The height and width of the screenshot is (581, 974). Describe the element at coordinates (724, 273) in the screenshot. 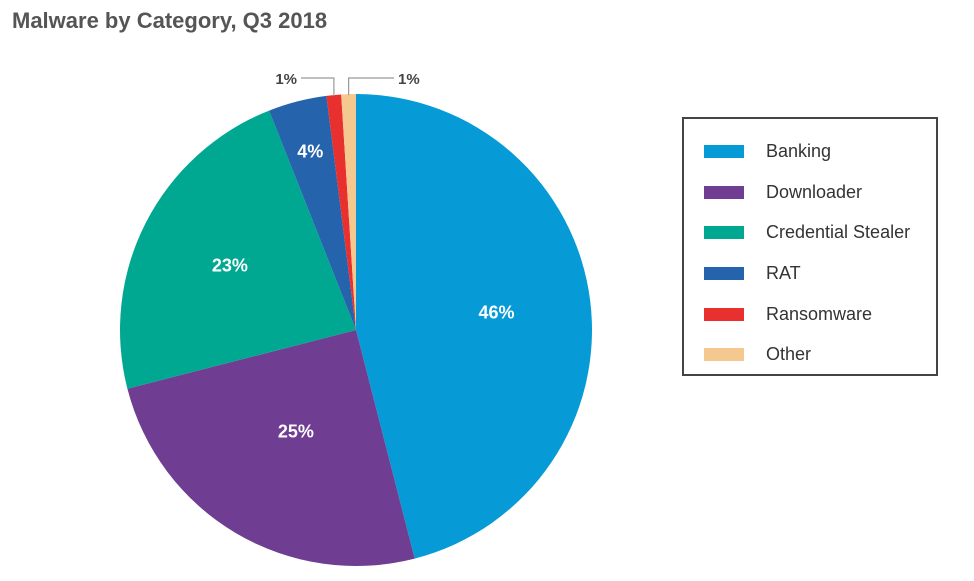

I see `legend-swatch-rat` at that location.